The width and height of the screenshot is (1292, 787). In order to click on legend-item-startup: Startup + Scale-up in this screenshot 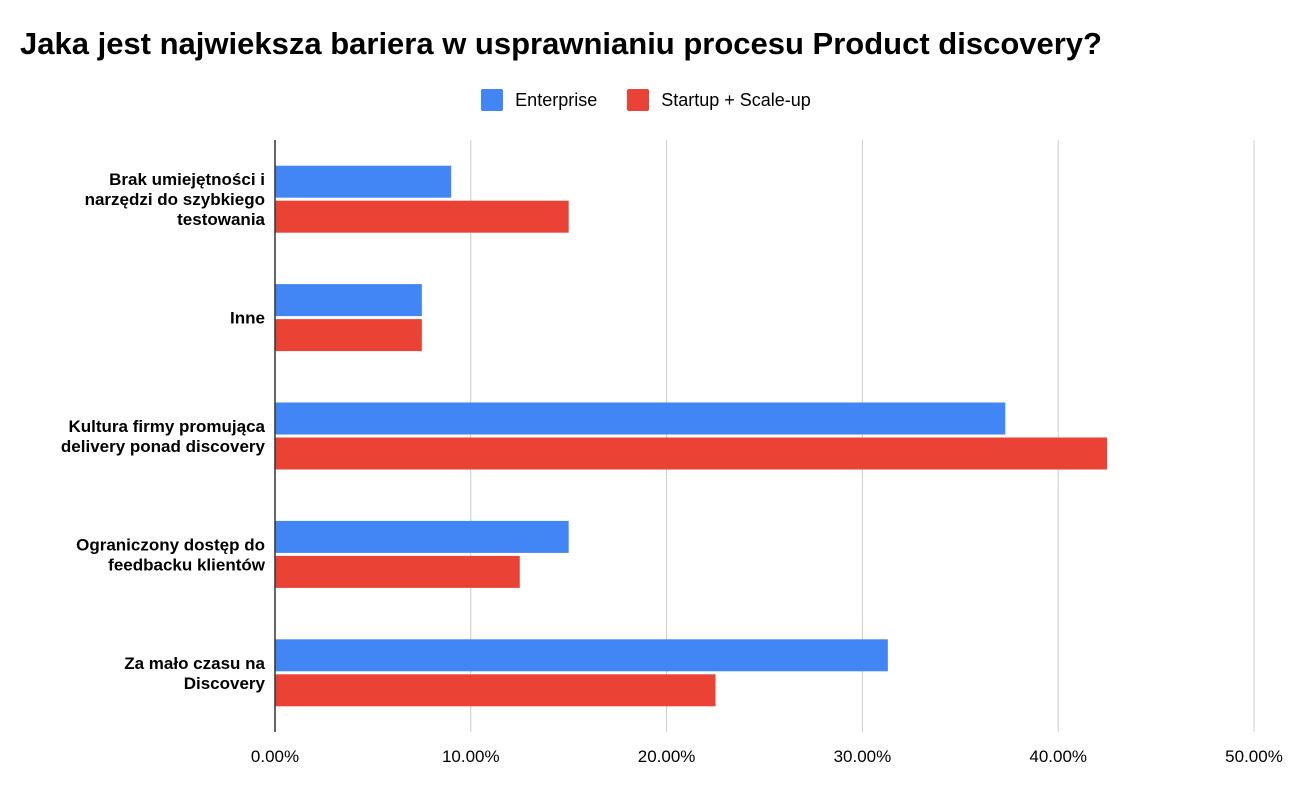, I will do `click(719, 100)`.